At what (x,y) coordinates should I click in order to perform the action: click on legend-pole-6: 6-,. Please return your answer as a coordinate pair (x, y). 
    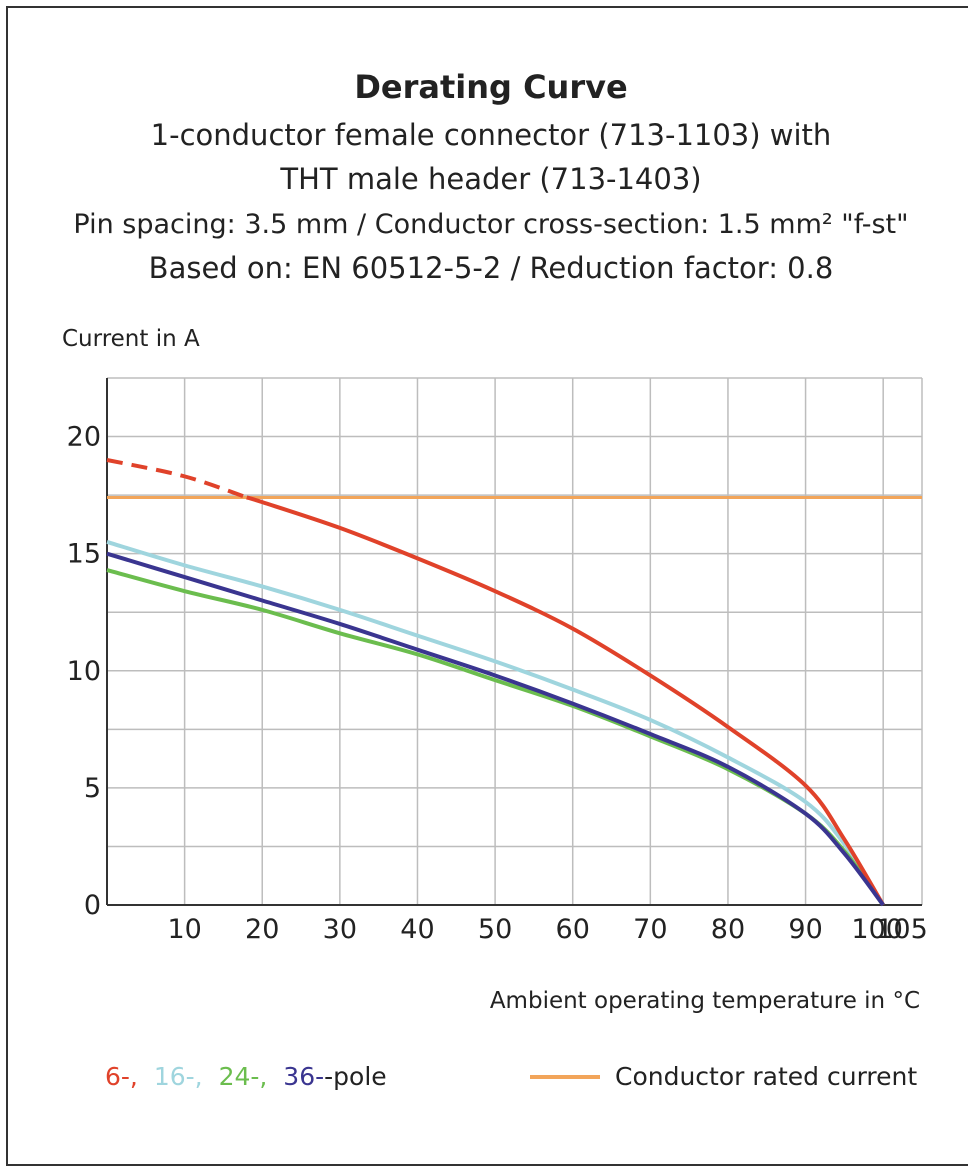
    Looking at the image, I should click on (121, 1076).